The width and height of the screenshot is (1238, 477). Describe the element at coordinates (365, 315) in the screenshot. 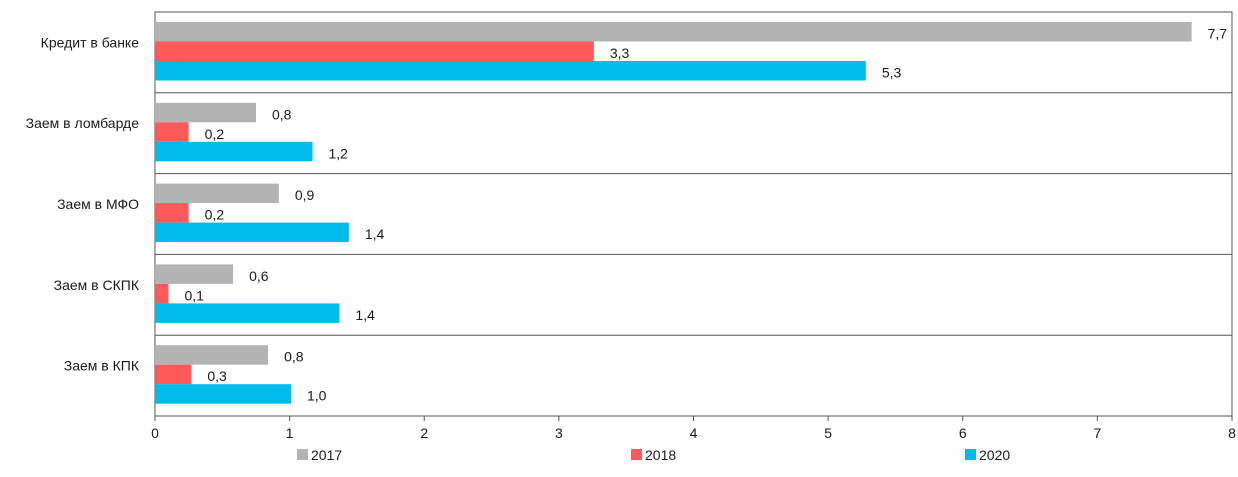

I see `value-label-2020-3: 1,4` at that location.